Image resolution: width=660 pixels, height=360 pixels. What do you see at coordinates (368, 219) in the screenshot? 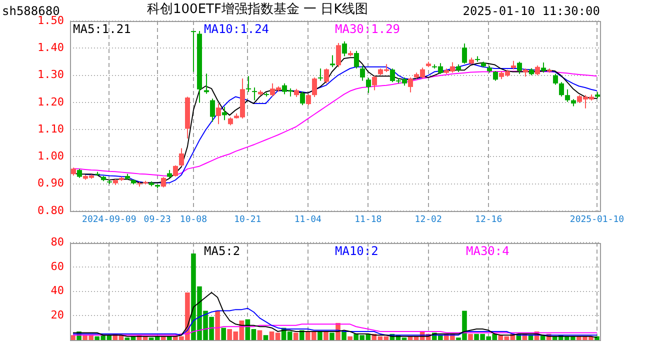
I see `x-tick-label: 11-18` at bounding box center [368, 219].